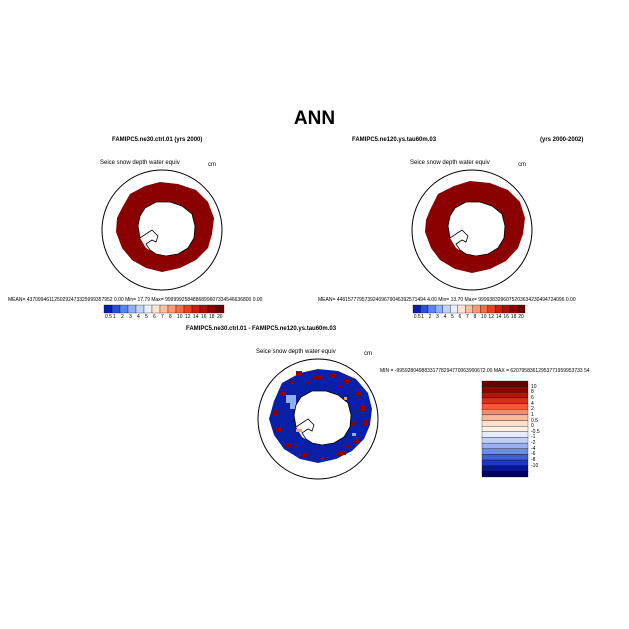 The height and width of the screenshot is (629, 629). I want to click on panel2-polar-map, so click(472, 230).